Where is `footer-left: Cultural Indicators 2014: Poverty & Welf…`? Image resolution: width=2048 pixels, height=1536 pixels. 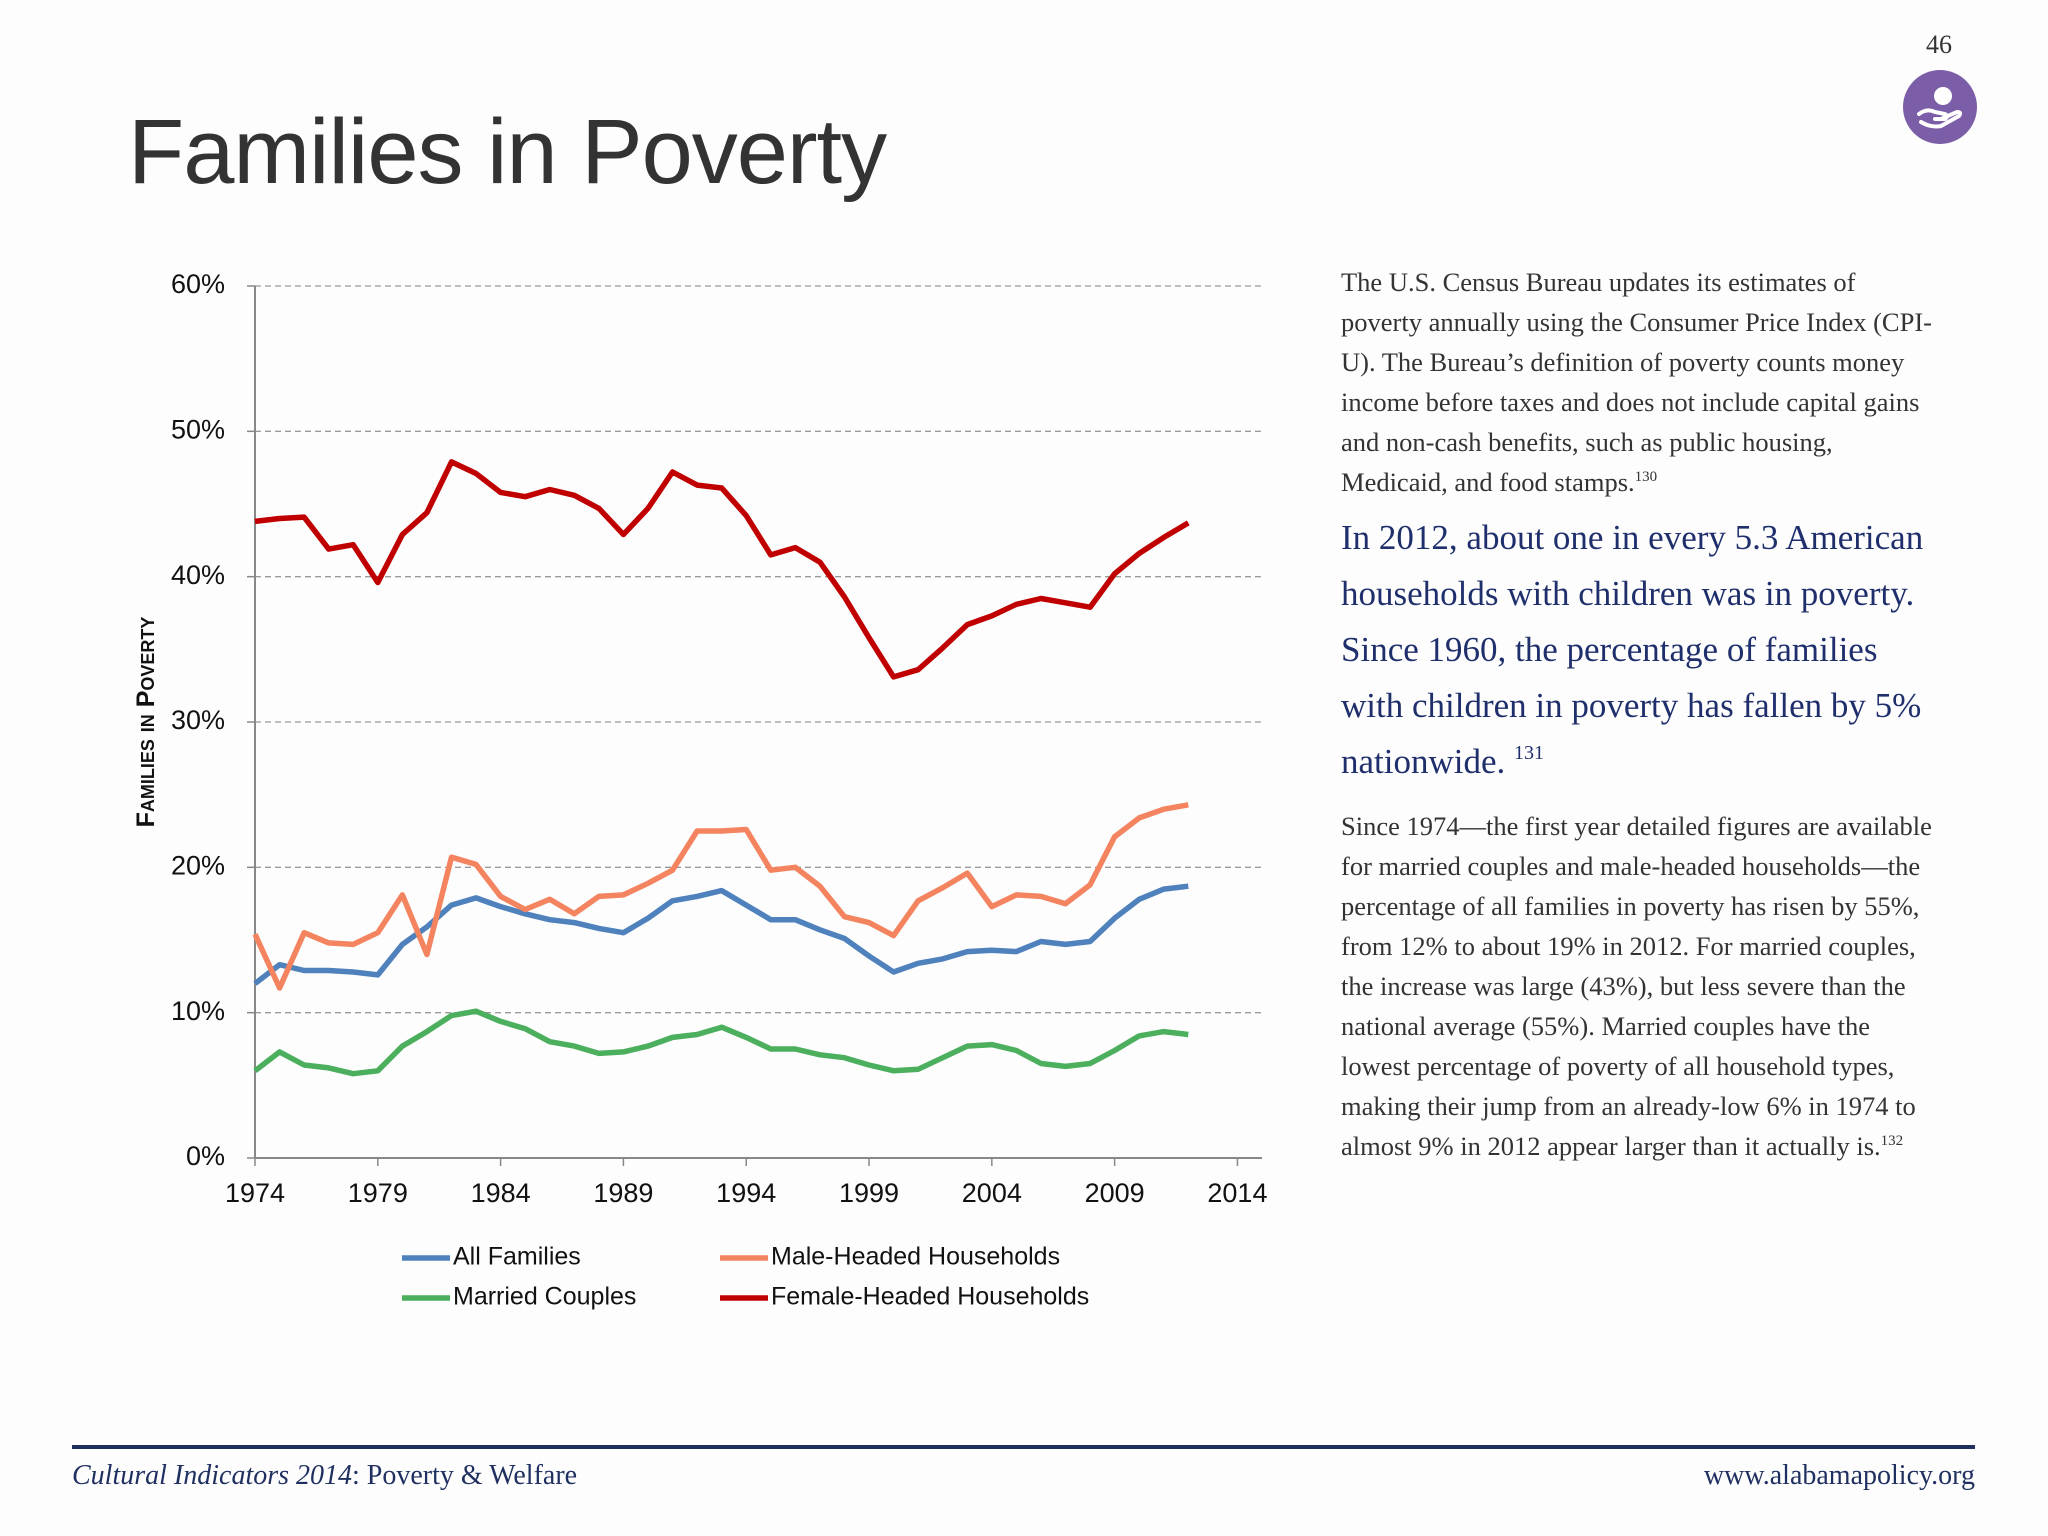
footer-left: Cultural Indicators 2014: Poverty & Welf… is located at coordinates (324, 1476).